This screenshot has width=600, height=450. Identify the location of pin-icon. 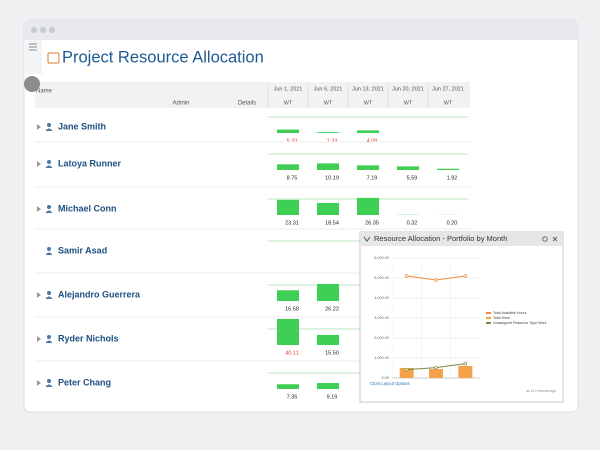
(32, 84).